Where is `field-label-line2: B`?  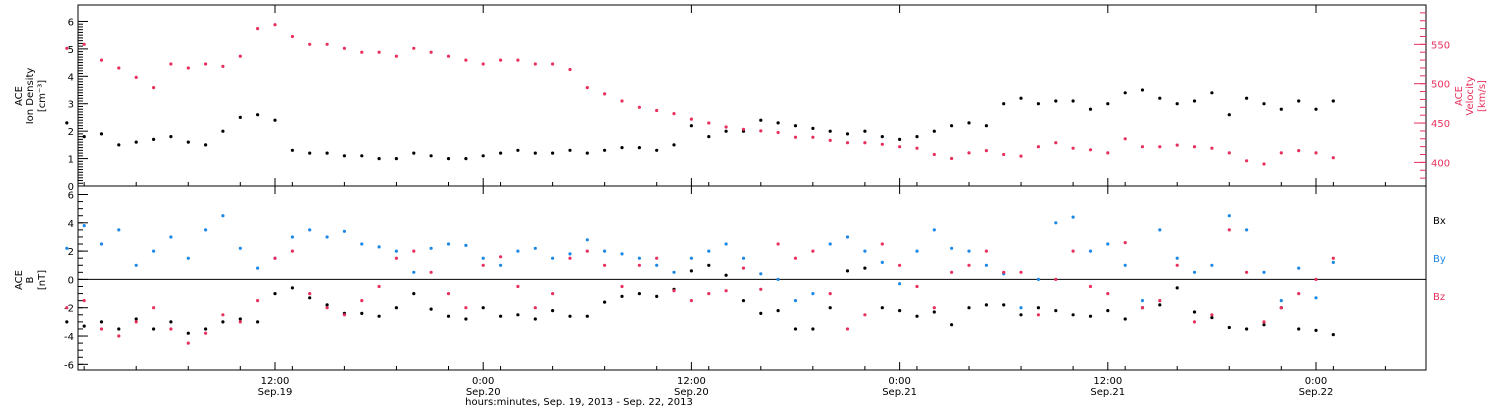
field-label-line2: B is located at coordinates (30, 279).